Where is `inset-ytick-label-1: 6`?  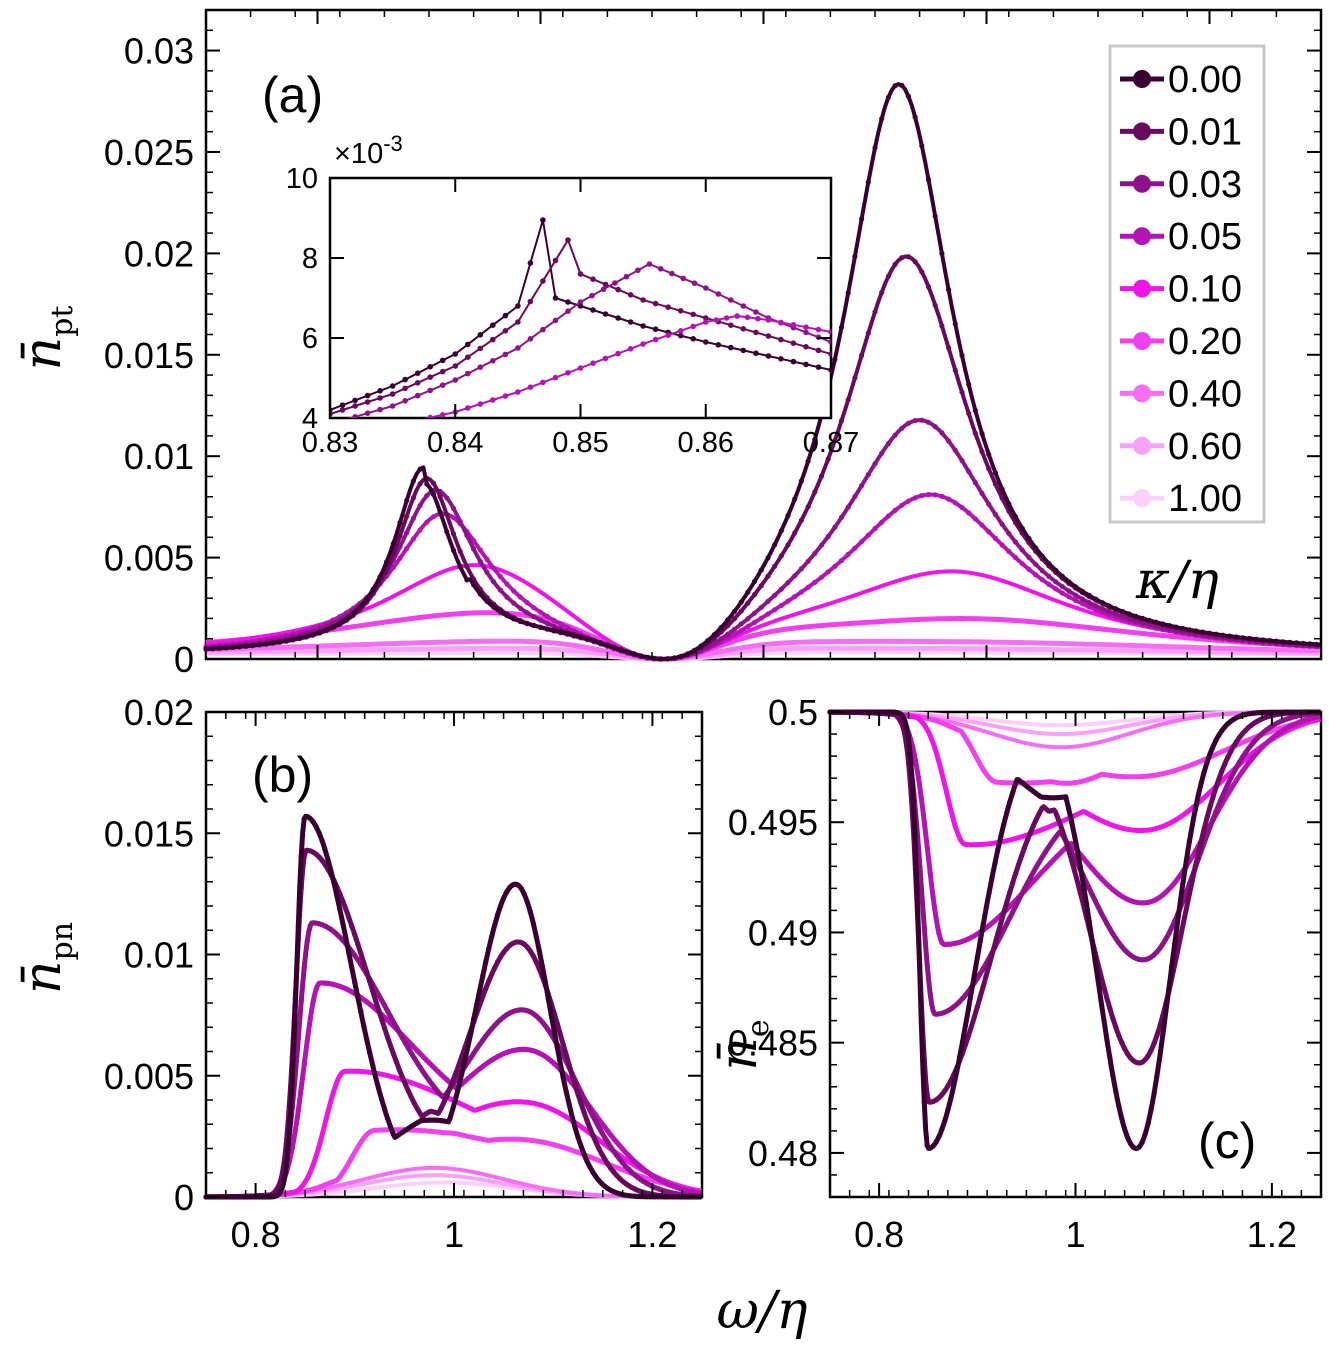 inset-ytick-label-1: 6 is located at coordinates (310, 339).